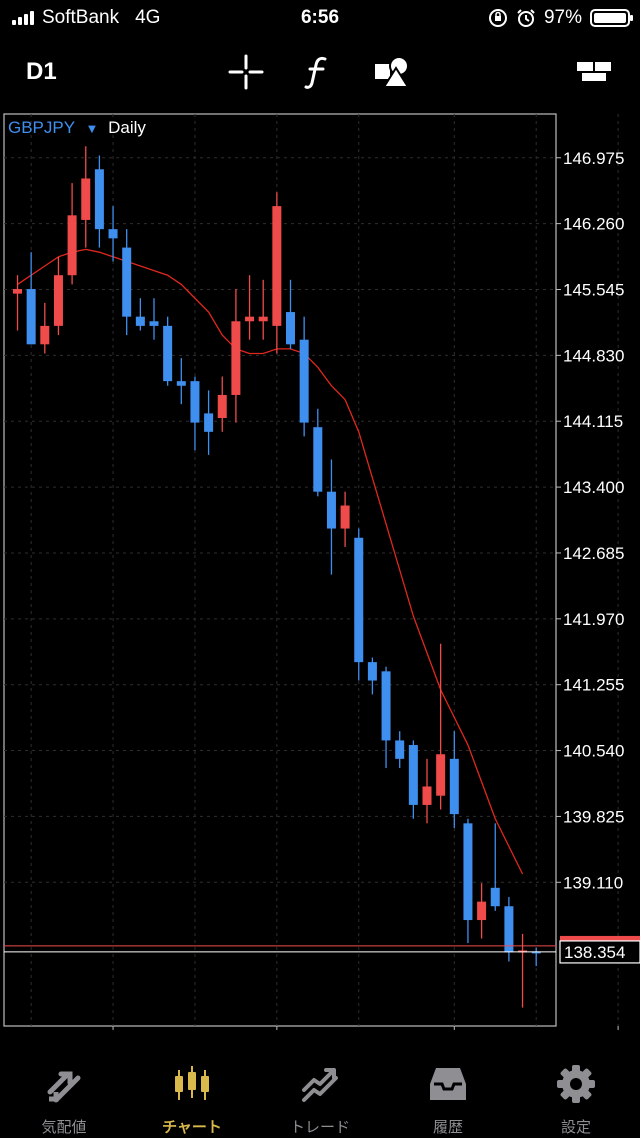 Image resolution: width=640 pixels, height=1138 pixels. What do you see at coordinates (246, 72) in the screenshot?
I see `crosshair-icon` at bounding box center [246, 72].